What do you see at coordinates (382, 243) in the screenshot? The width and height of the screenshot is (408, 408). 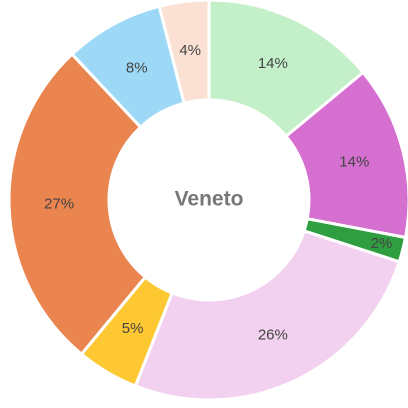 I see `data-label: 2%` at bounding box center [382, 243].